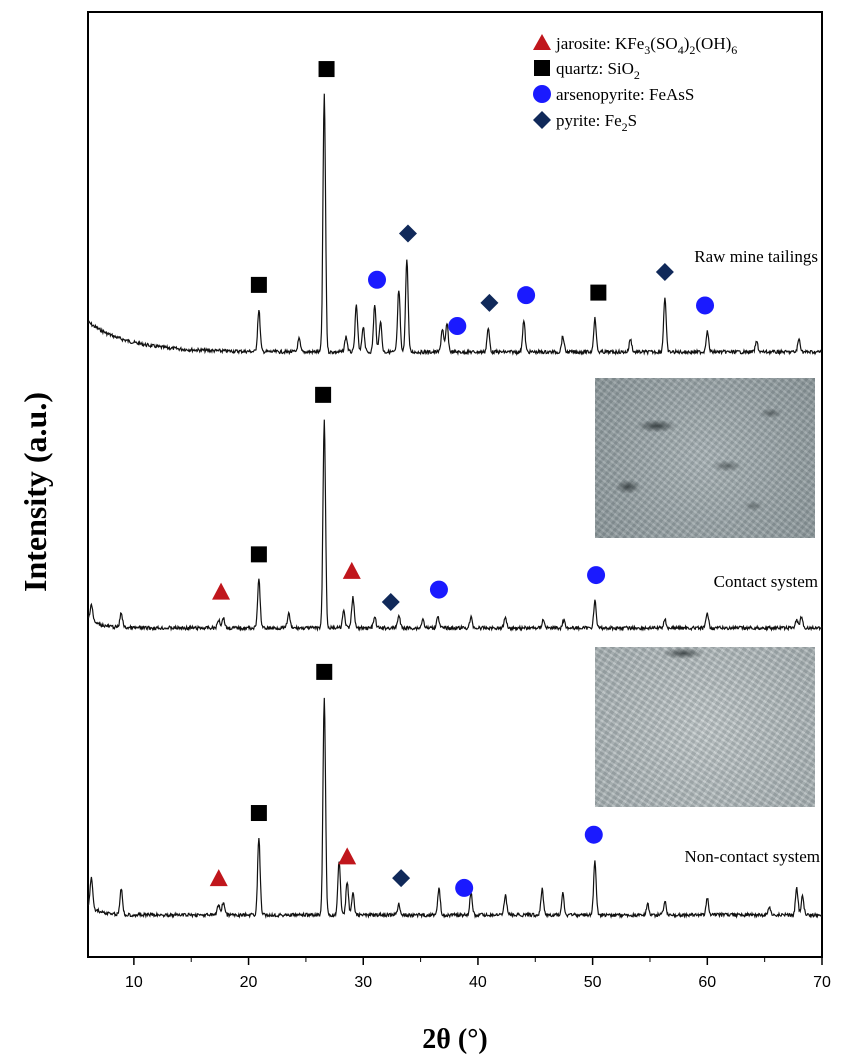  Describe the element at coordinates (35, 492) in the screenshot. I see `y-axis-label: Intensity (a.u.)` at that location.